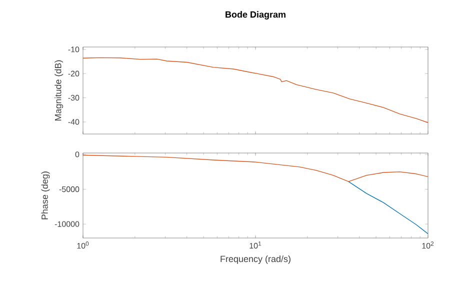 Image resolution: width=474 pixels, height=285 pixels. What do you see at coordinates (69, 189) in the screenshot?
I see `y-tick-label: -5000` at bounding box center [69, 189].